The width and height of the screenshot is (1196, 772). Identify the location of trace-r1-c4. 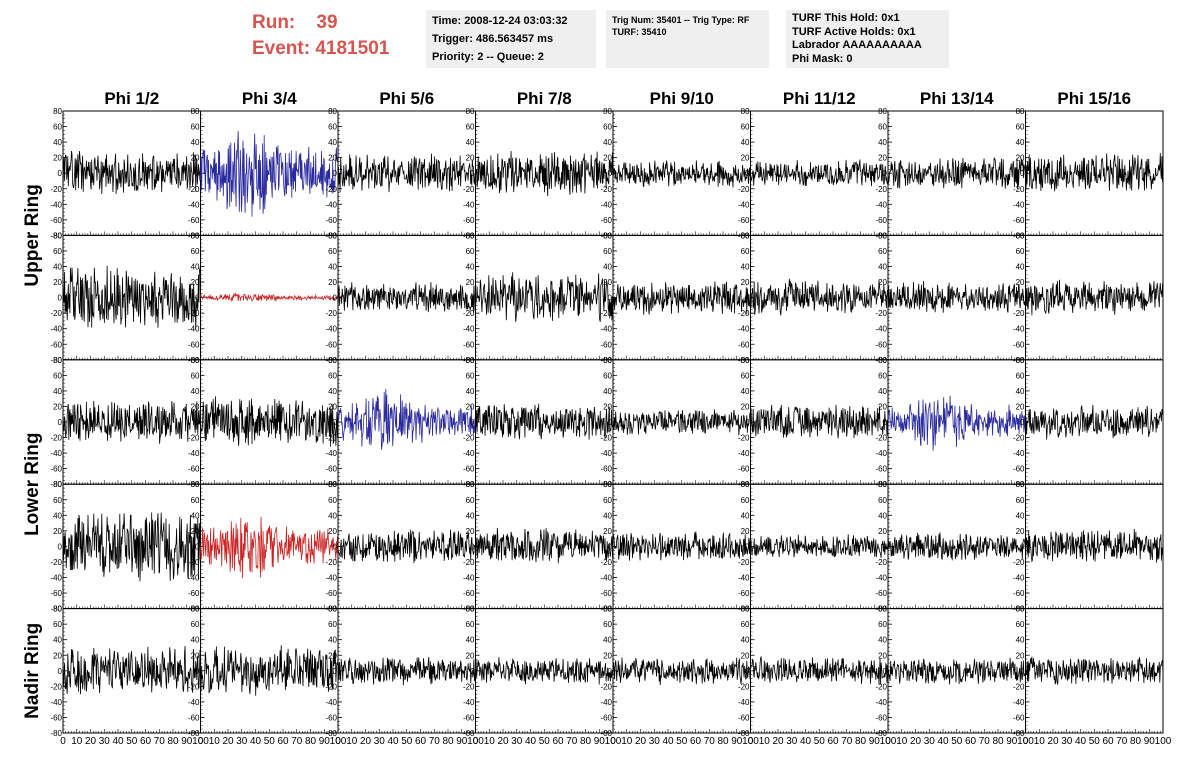
(544, 174).